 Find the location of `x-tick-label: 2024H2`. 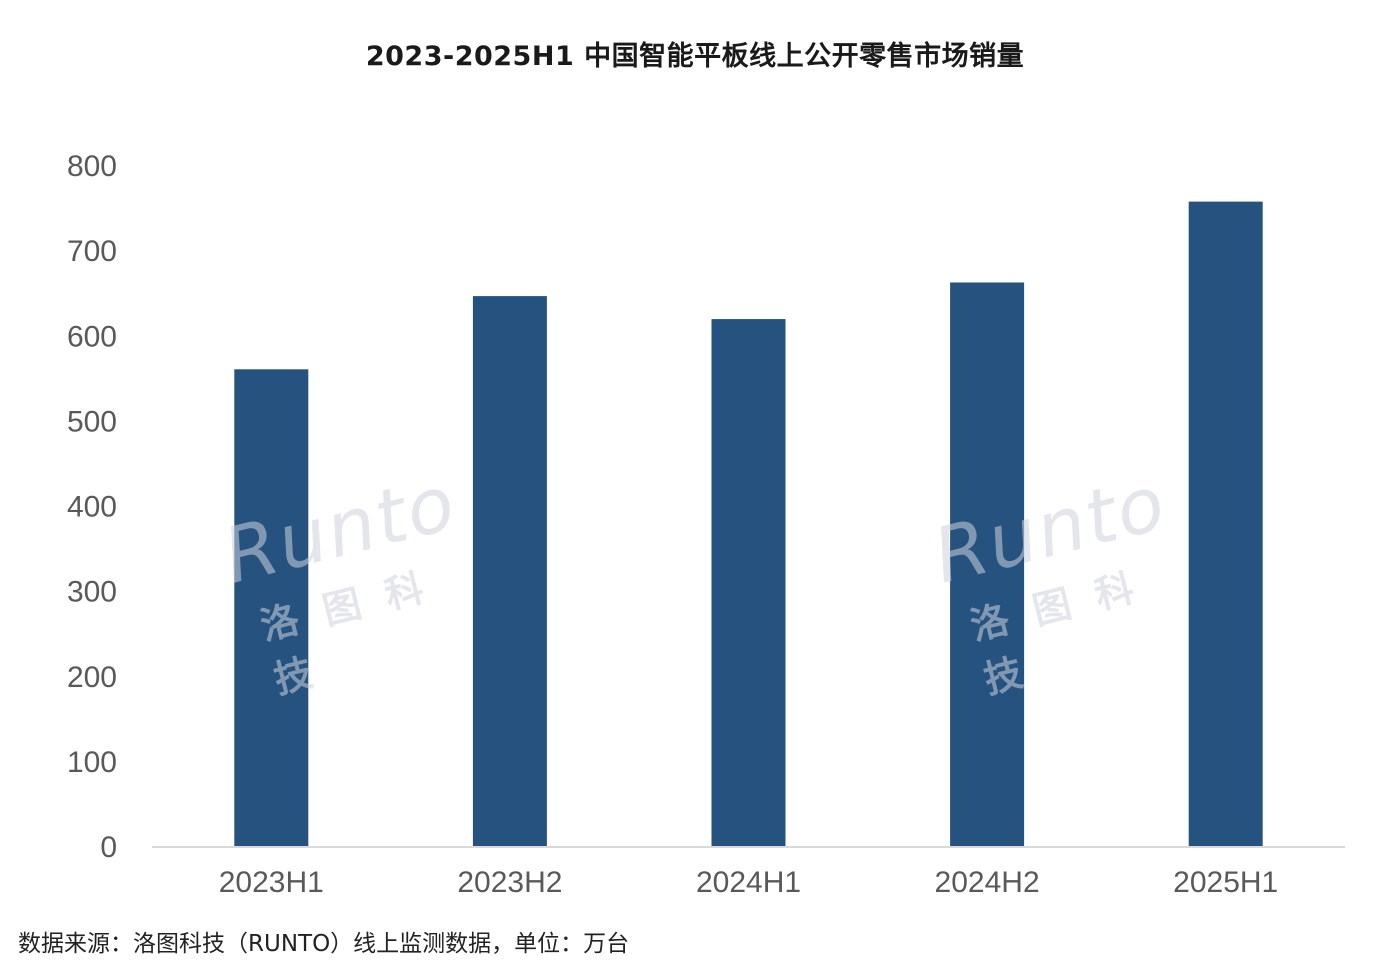

x-tick-label: 2024H2 is located at coordinates (987, 882).